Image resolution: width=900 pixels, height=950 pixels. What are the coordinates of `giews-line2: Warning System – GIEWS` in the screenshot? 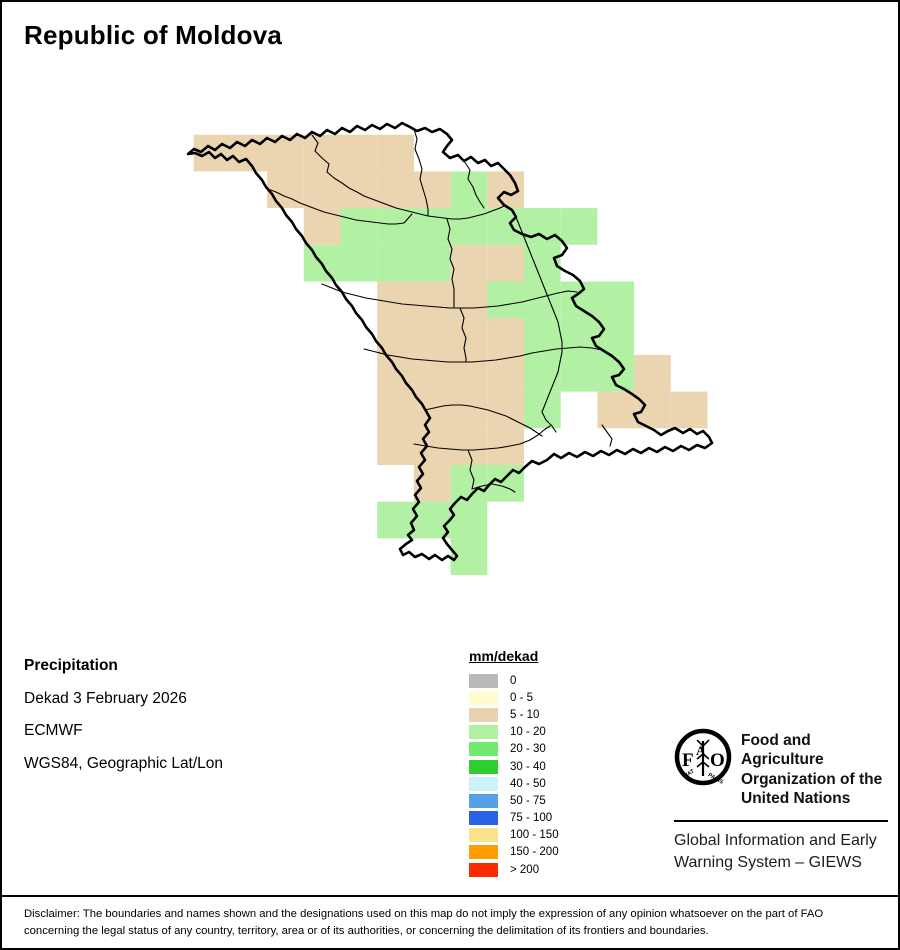 It's located at (768, 863).